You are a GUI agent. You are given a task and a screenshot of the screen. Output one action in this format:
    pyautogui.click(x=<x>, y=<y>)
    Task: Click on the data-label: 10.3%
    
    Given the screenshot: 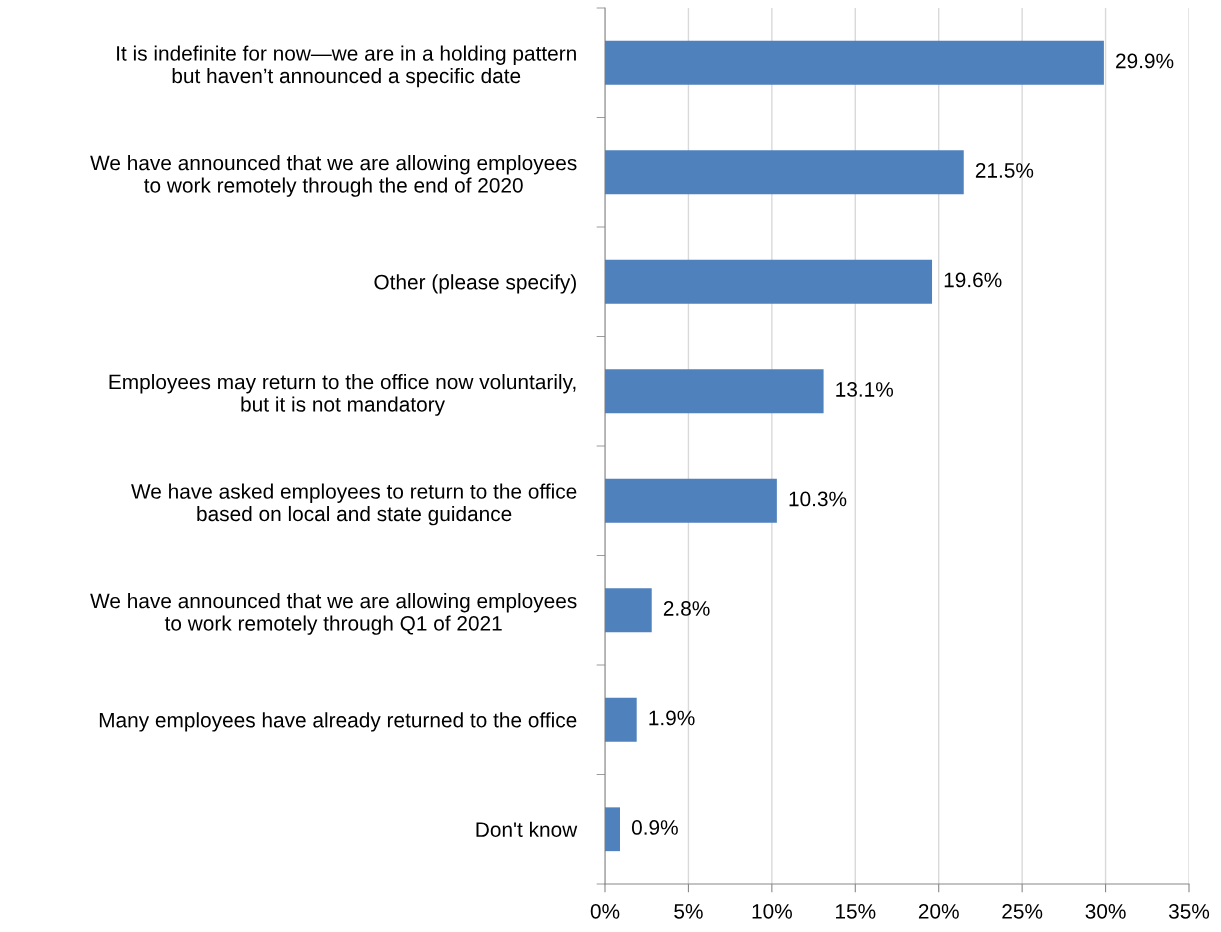 What is the action you would take?
    pyautogui.click(x=818, y=499)
    